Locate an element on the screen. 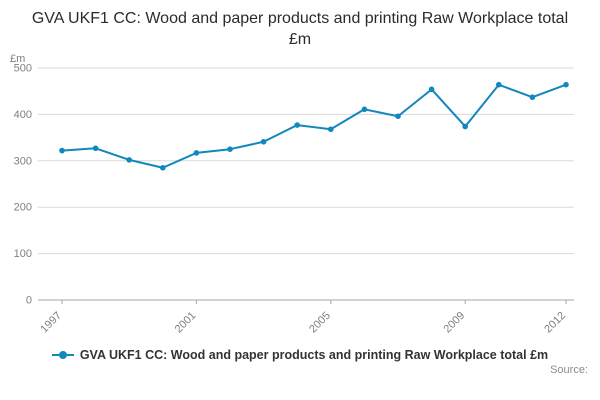  y-tick-label: 300 is located at coordinates (23, 162).